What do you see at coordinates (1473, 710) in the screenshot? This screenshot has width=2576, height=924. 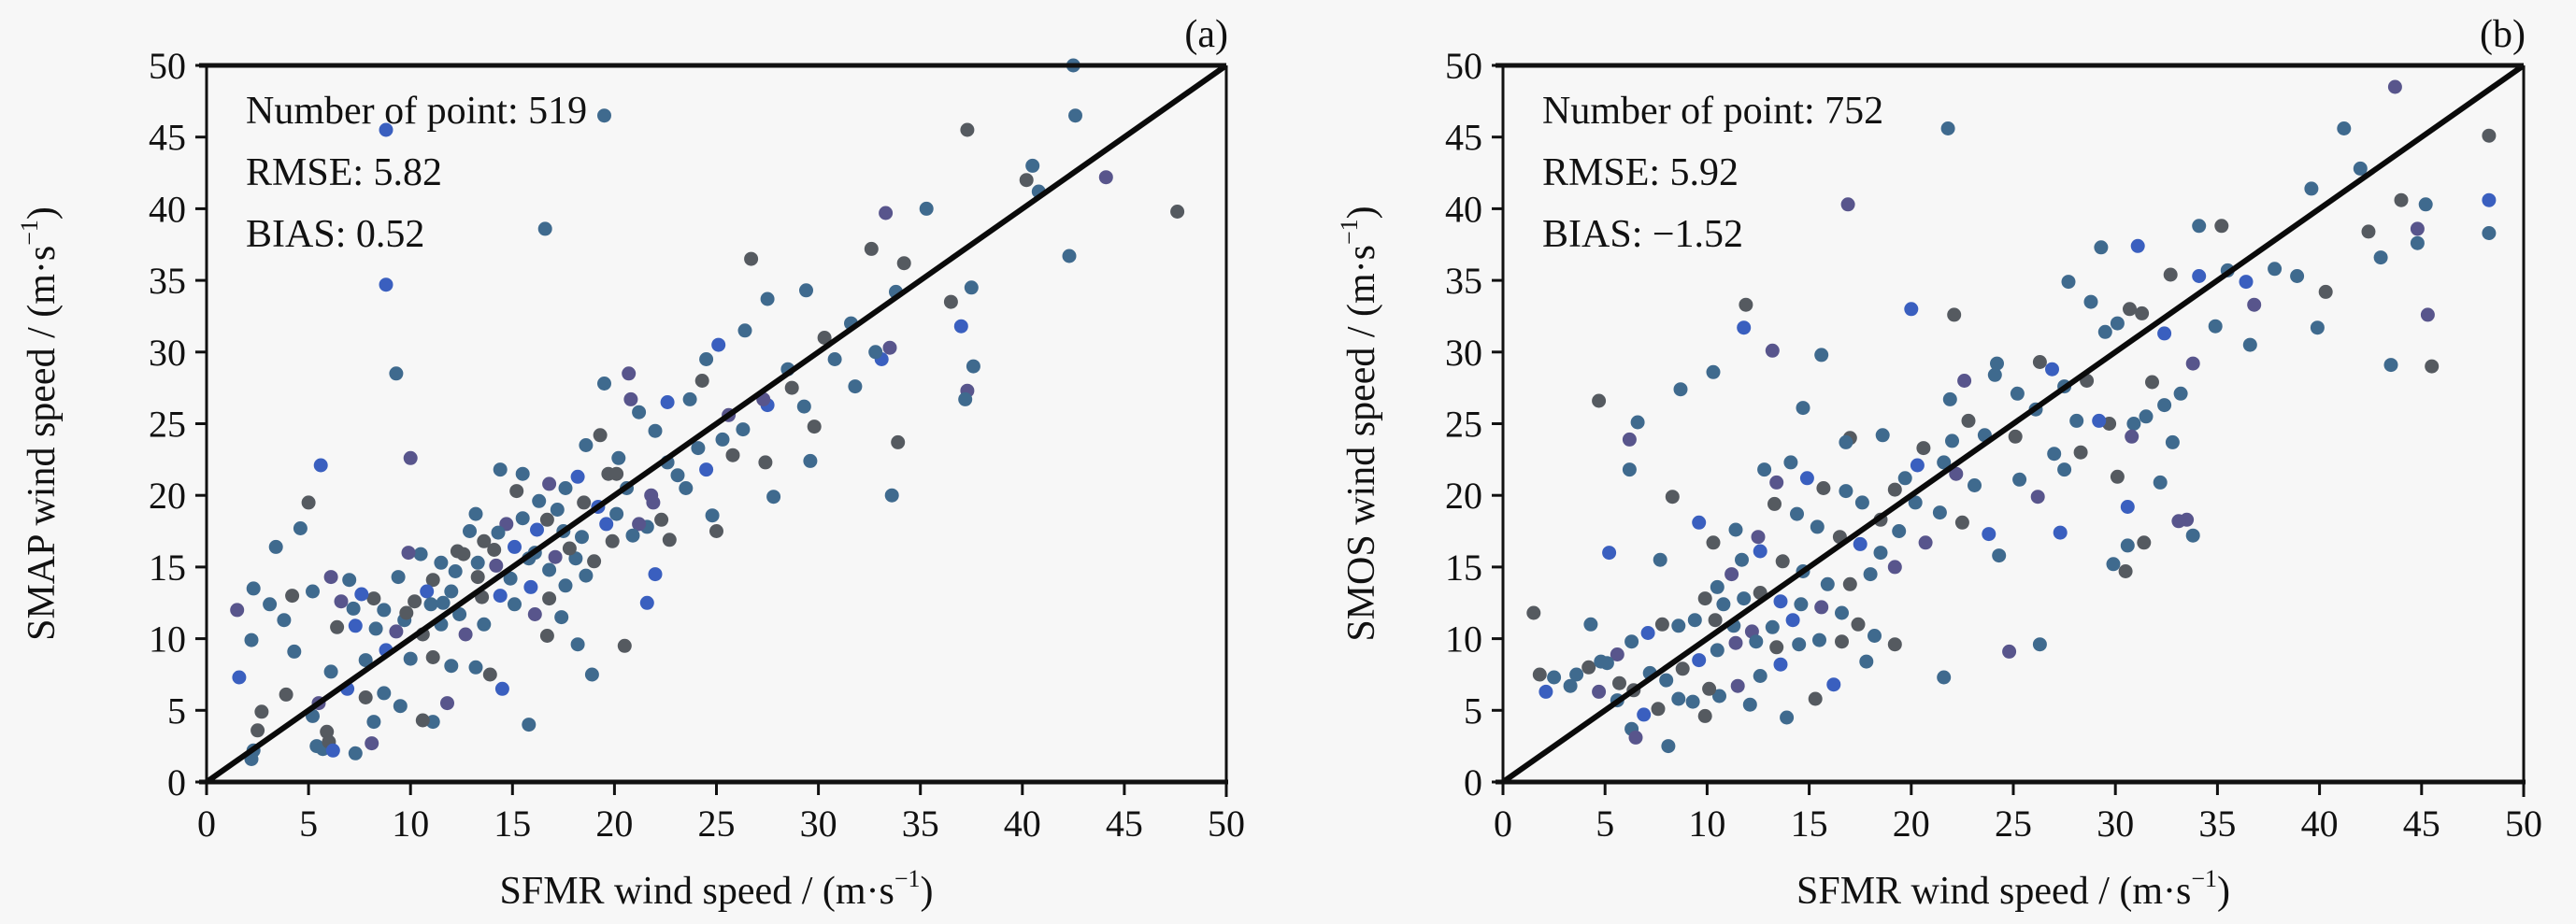 I see `y-tick-label: 5` at bounding box center [1473, 710].